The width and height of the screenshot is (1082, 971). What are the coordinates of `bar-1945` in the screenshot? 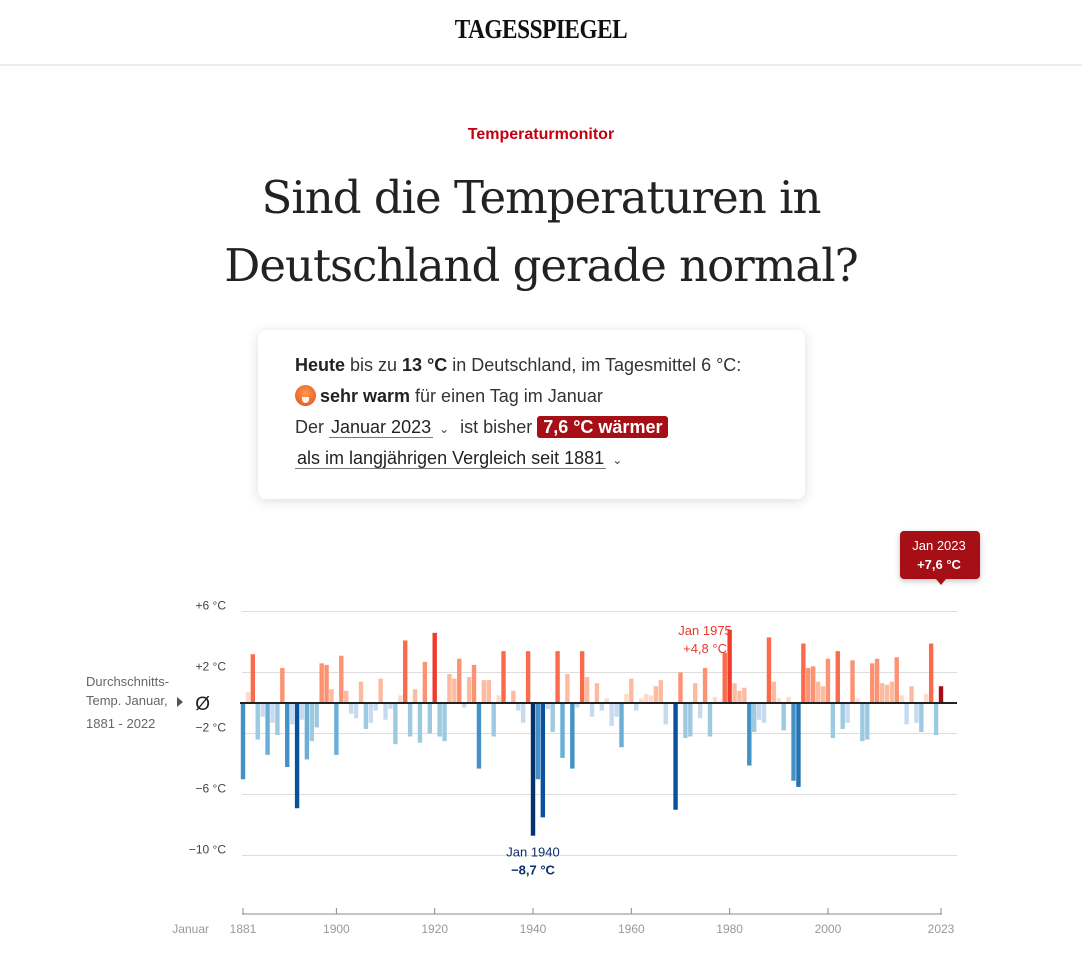 It's located at (557, 677).